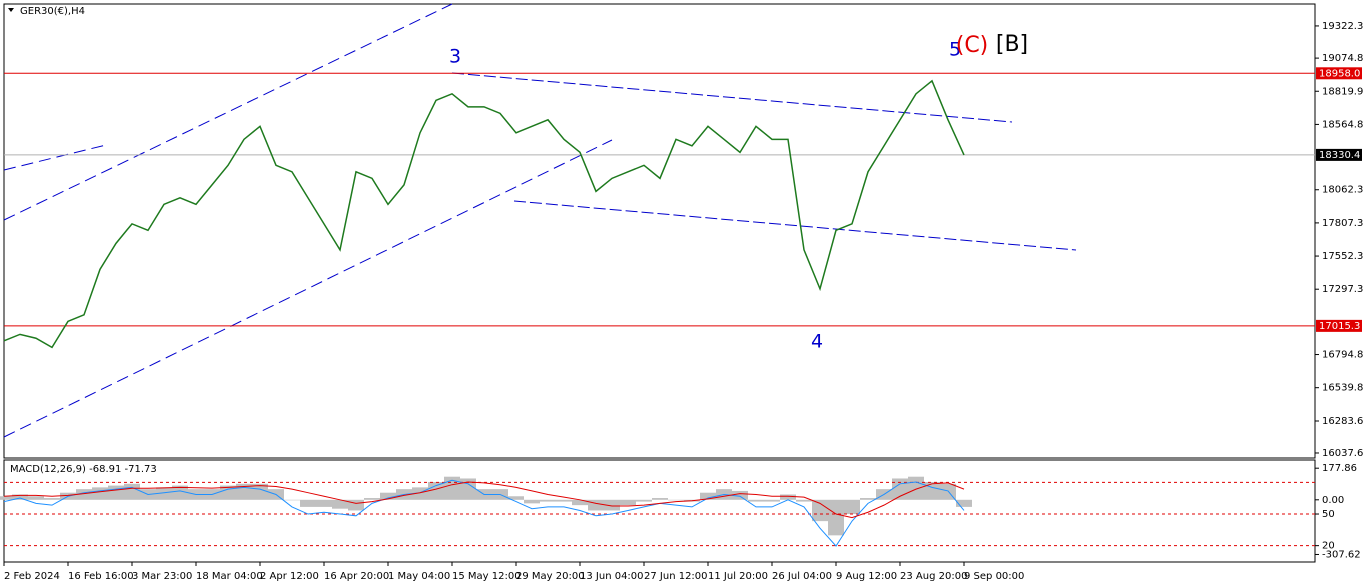 This screenshot has width=1366, height=588. I want to click on wave-label: [B], so click(1012, 44).